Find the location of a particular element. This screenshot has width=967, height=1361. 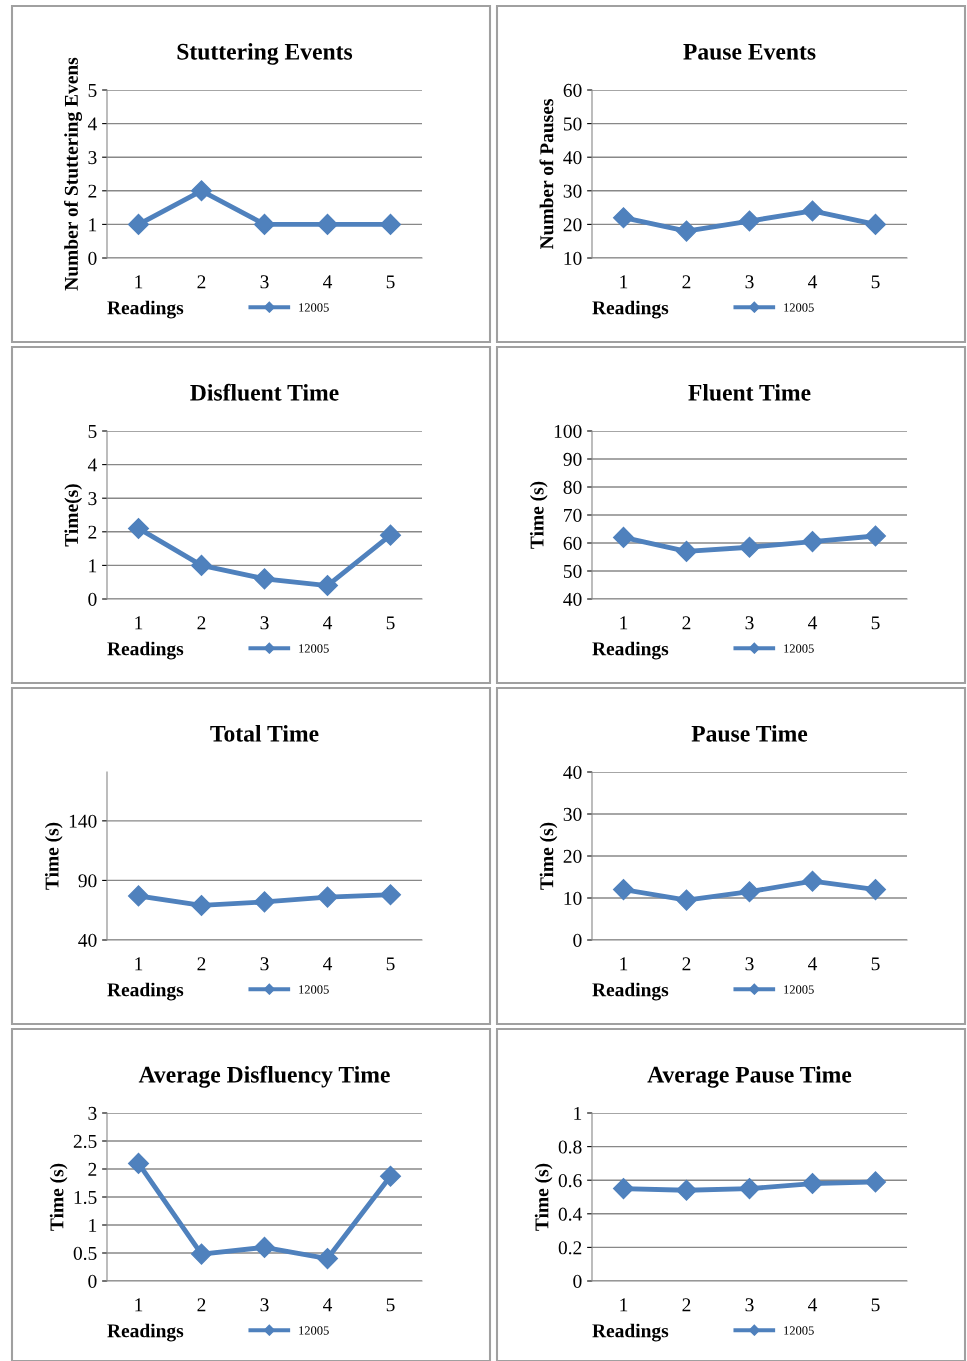

chart-title: Disfluent Time is located at coordinates (264, 392).